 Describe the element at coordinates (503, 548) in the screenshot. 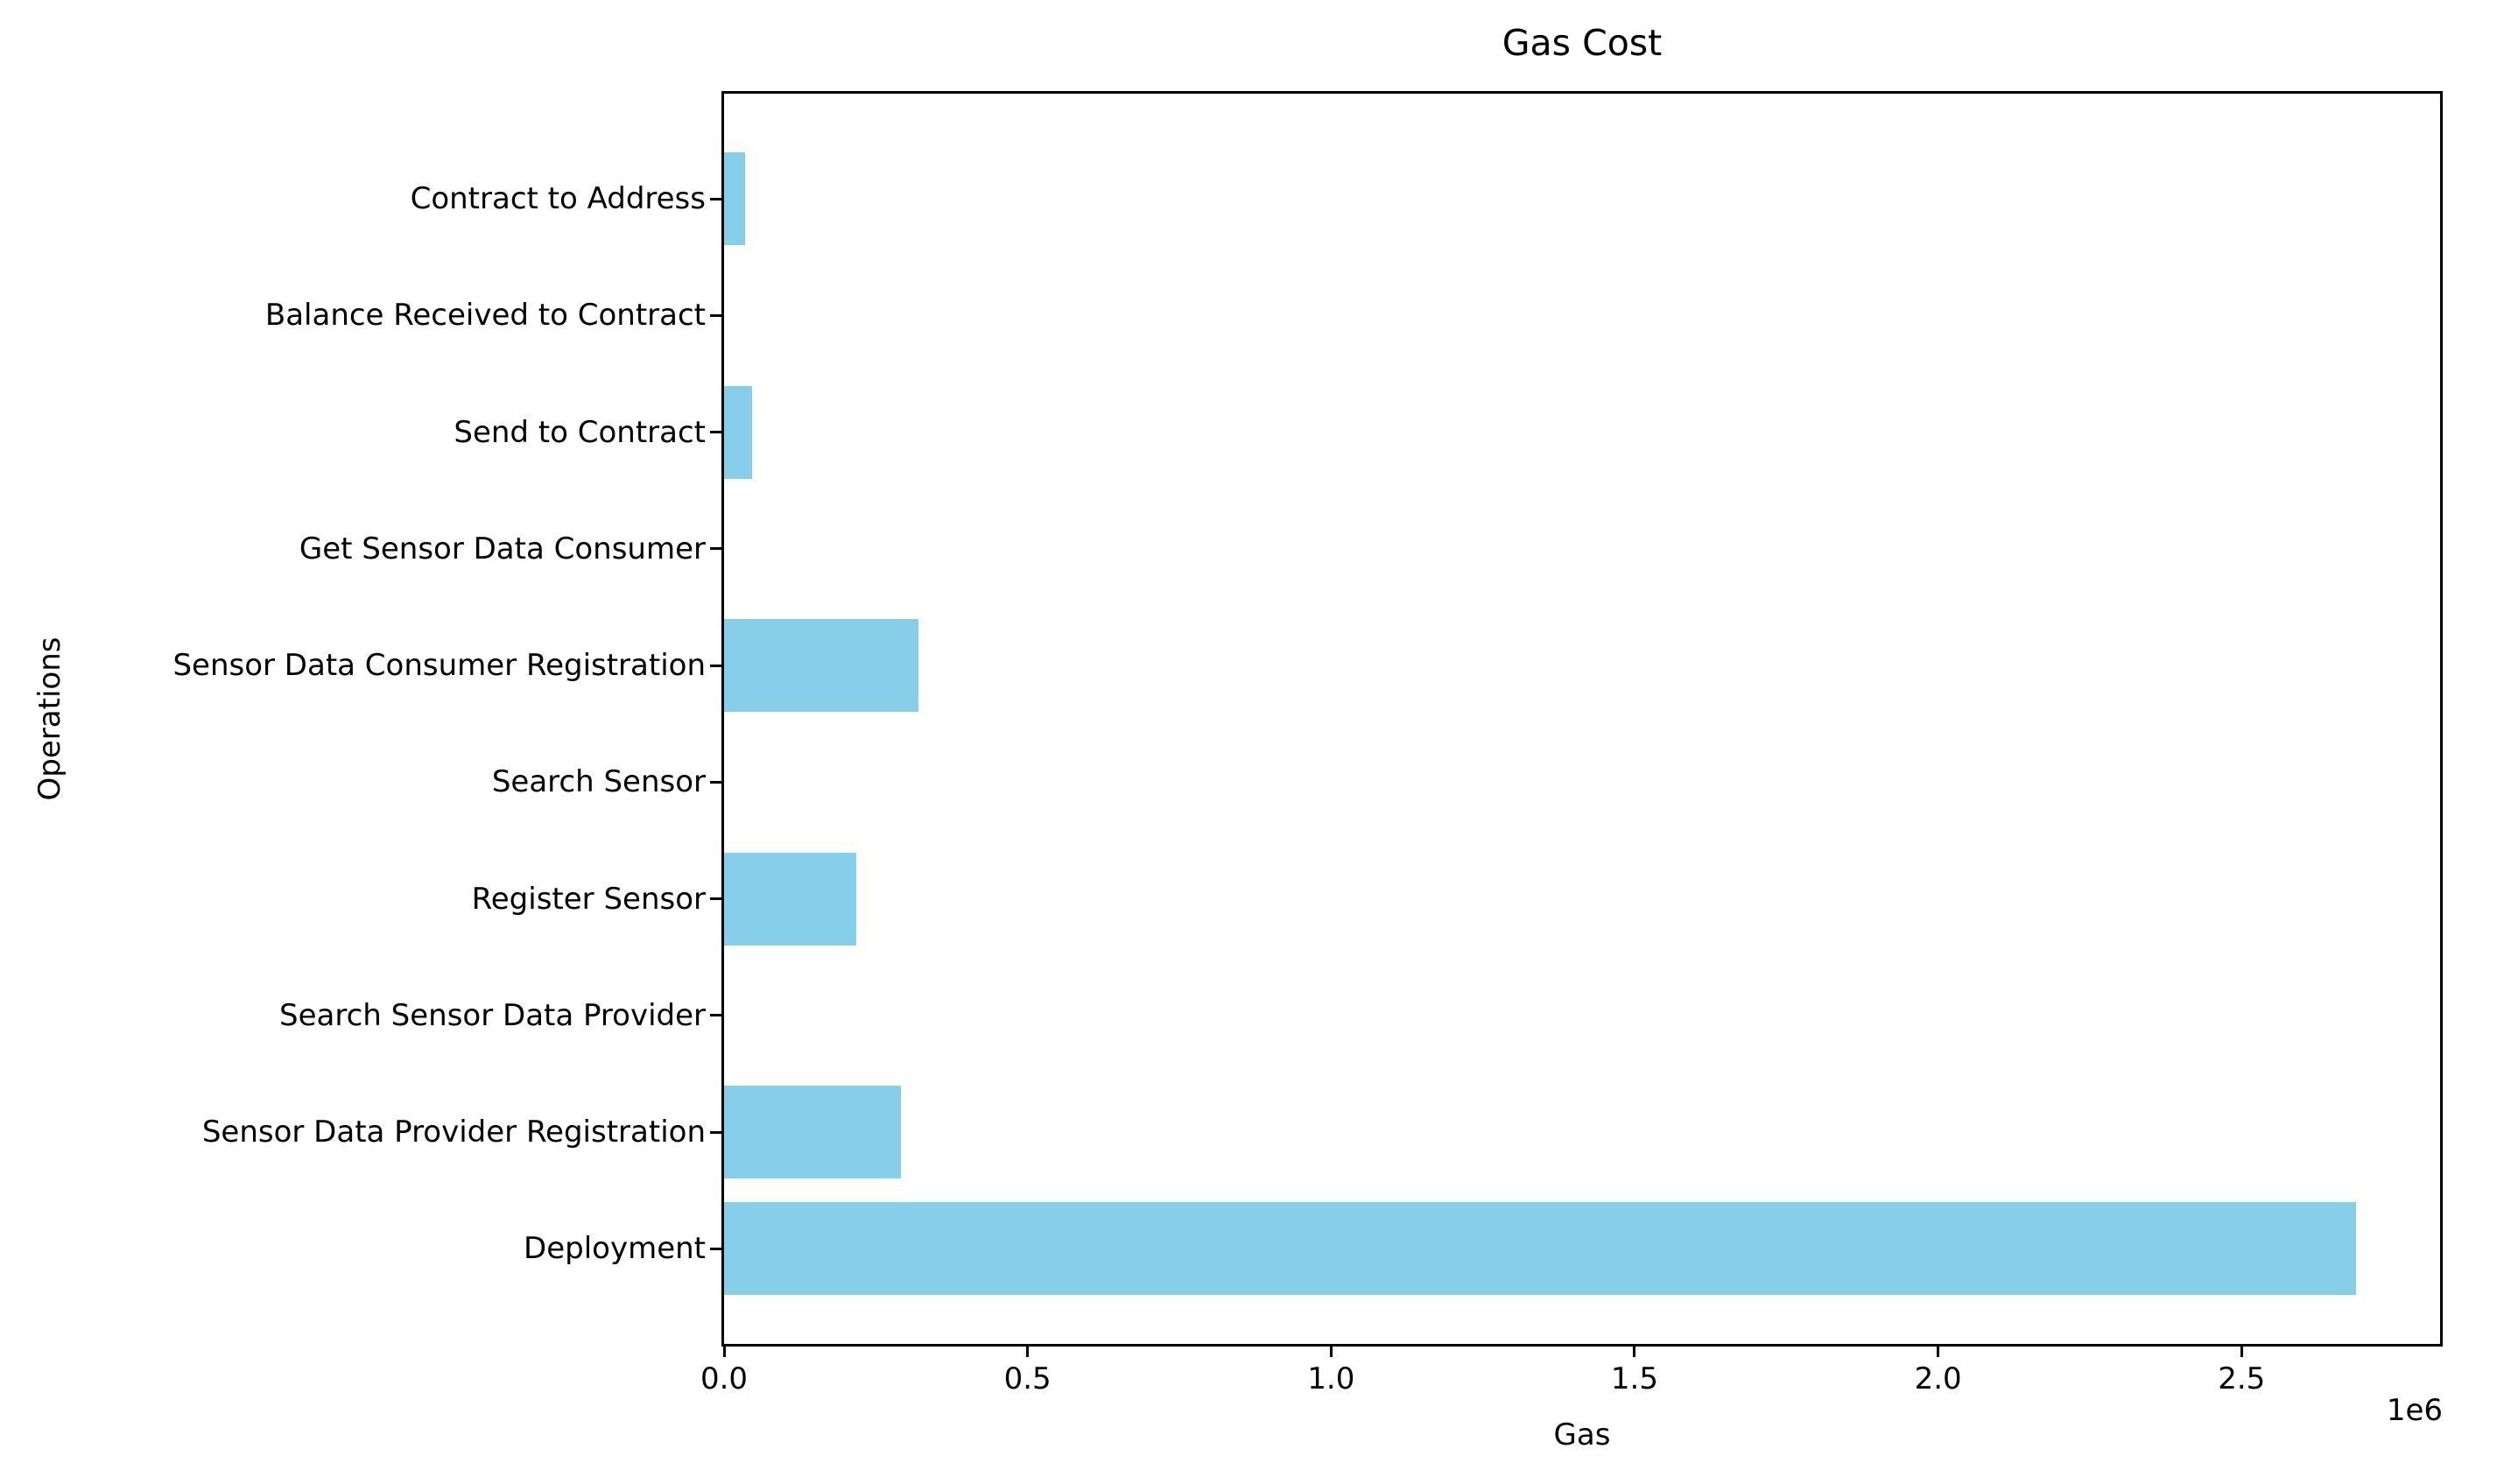

I see `y-category-label: Get Sensor Data Consumer` at that location.